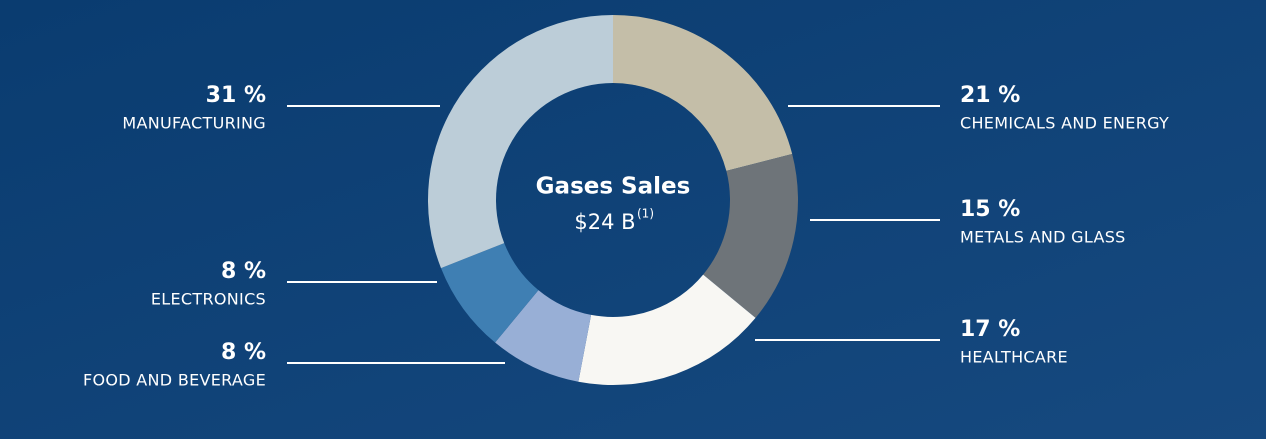  Describe the element at coordinates (613, 187) in the screenshot. I see `center-title: Gases Sales` at that location.